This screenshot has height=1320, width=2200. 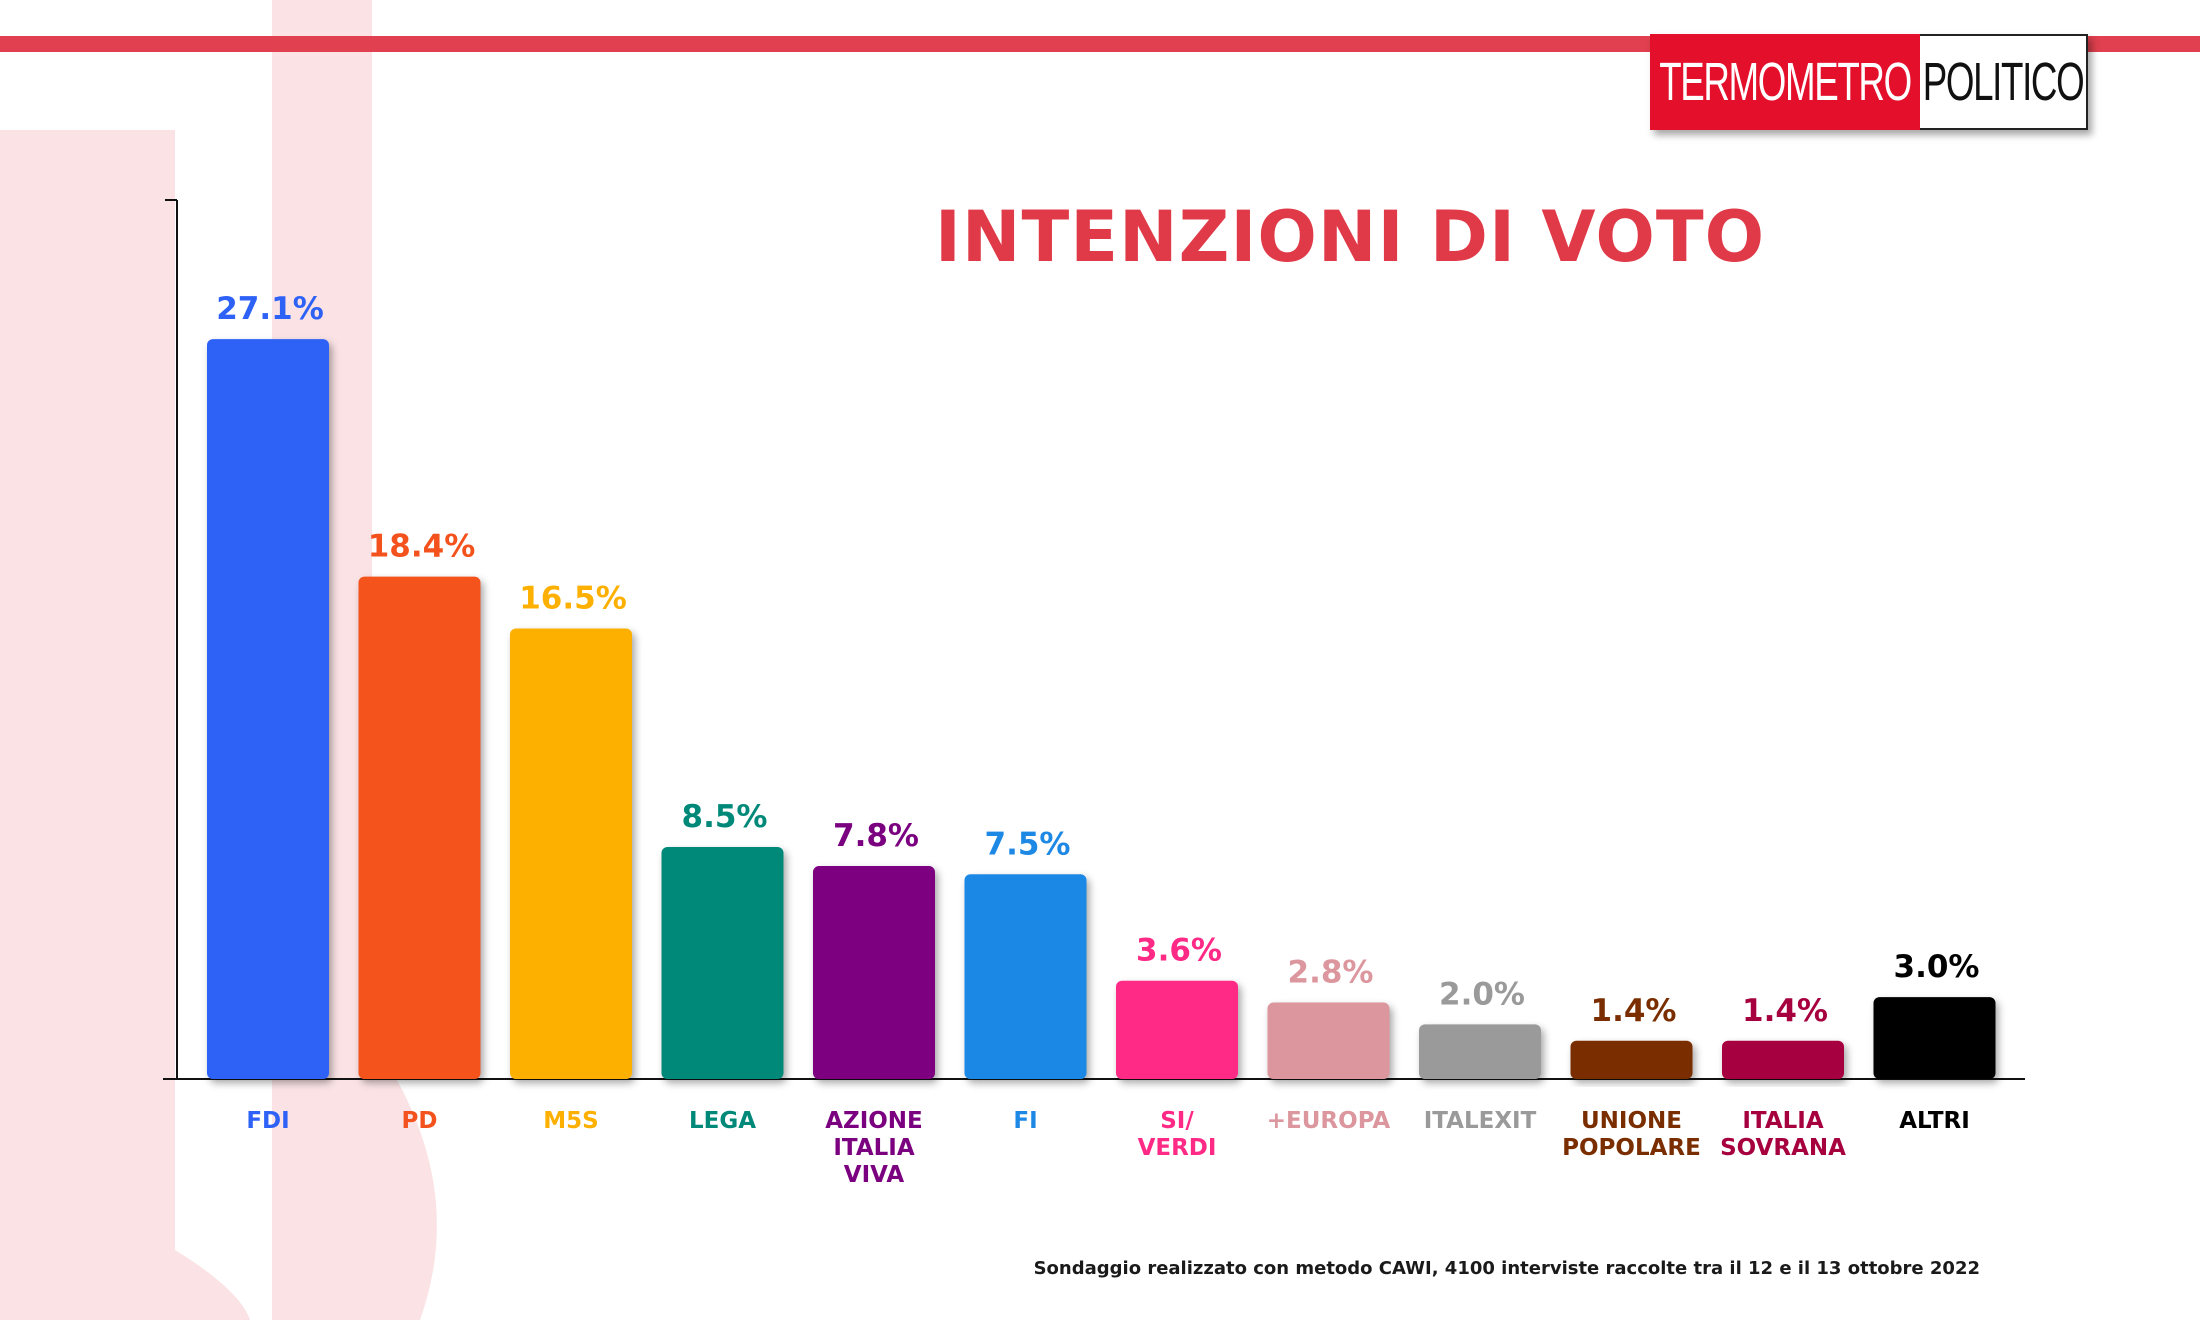 What do you see at coordinates (267, 1121) in the screenshot?
I see `category-label-0: FDI` at bounding box center [267, 1121].